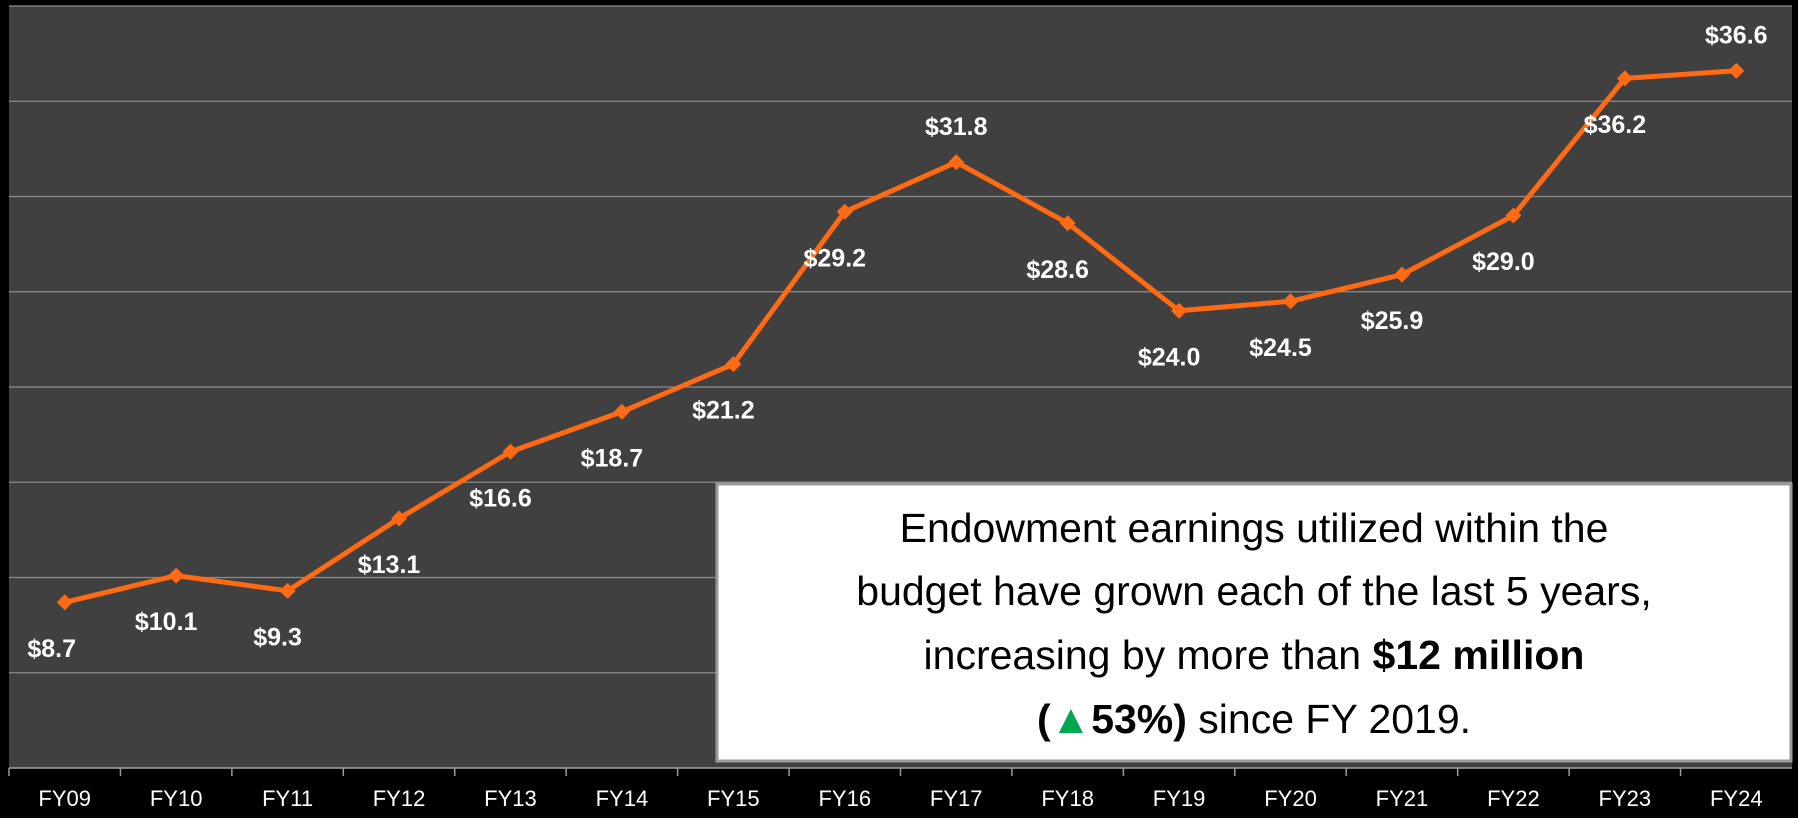 The image size is (1798, 818). Describe the element at coordinates (1402, 798) in the screenshot. I see `x-tick-label: FY21` at that location.